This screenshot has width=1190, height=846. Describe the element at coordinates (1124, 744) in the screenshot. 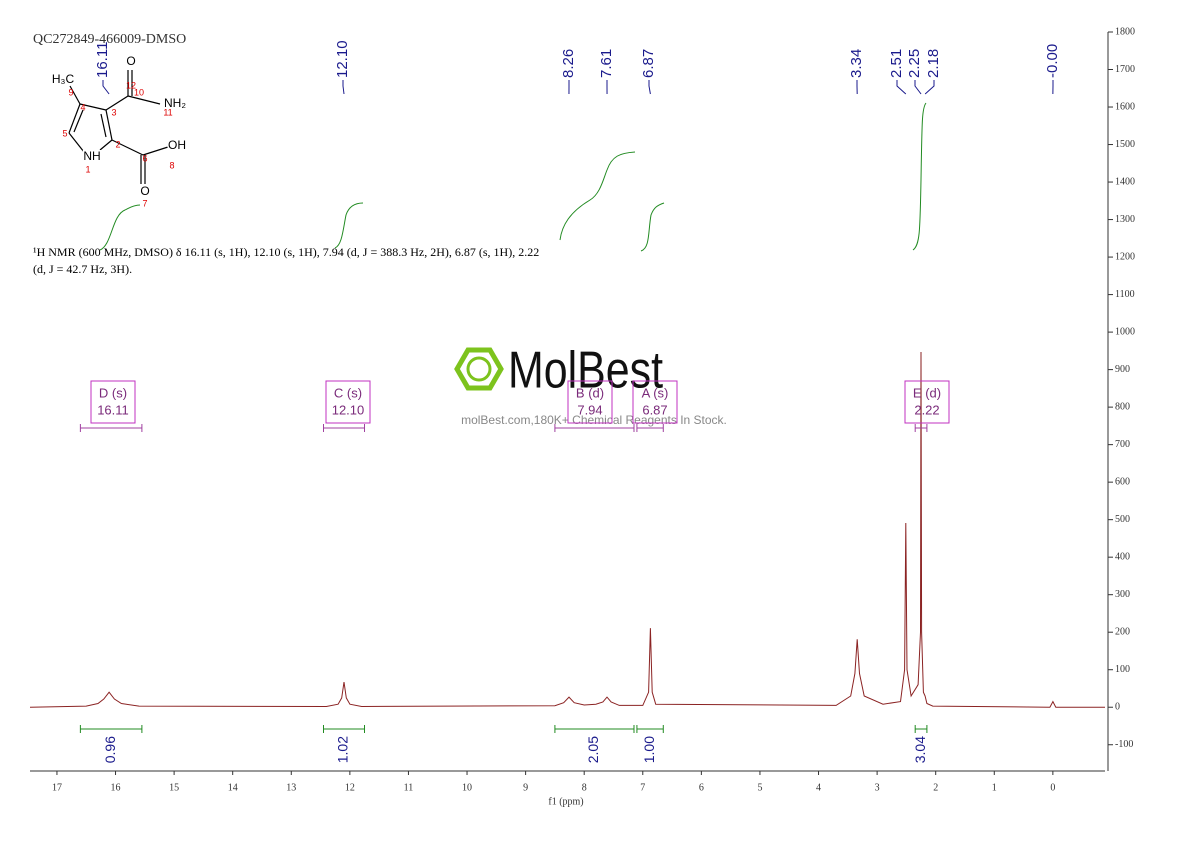

I see `y-tick-label: -100` at that location.